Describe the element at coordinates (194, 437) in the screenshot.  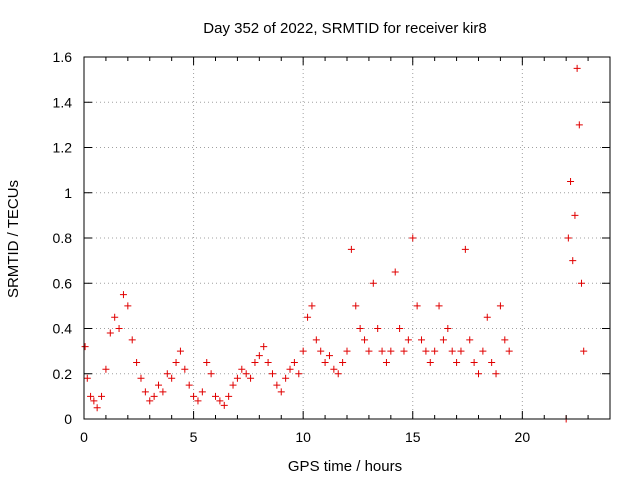
I see `x-tick-label: 5` at that location.